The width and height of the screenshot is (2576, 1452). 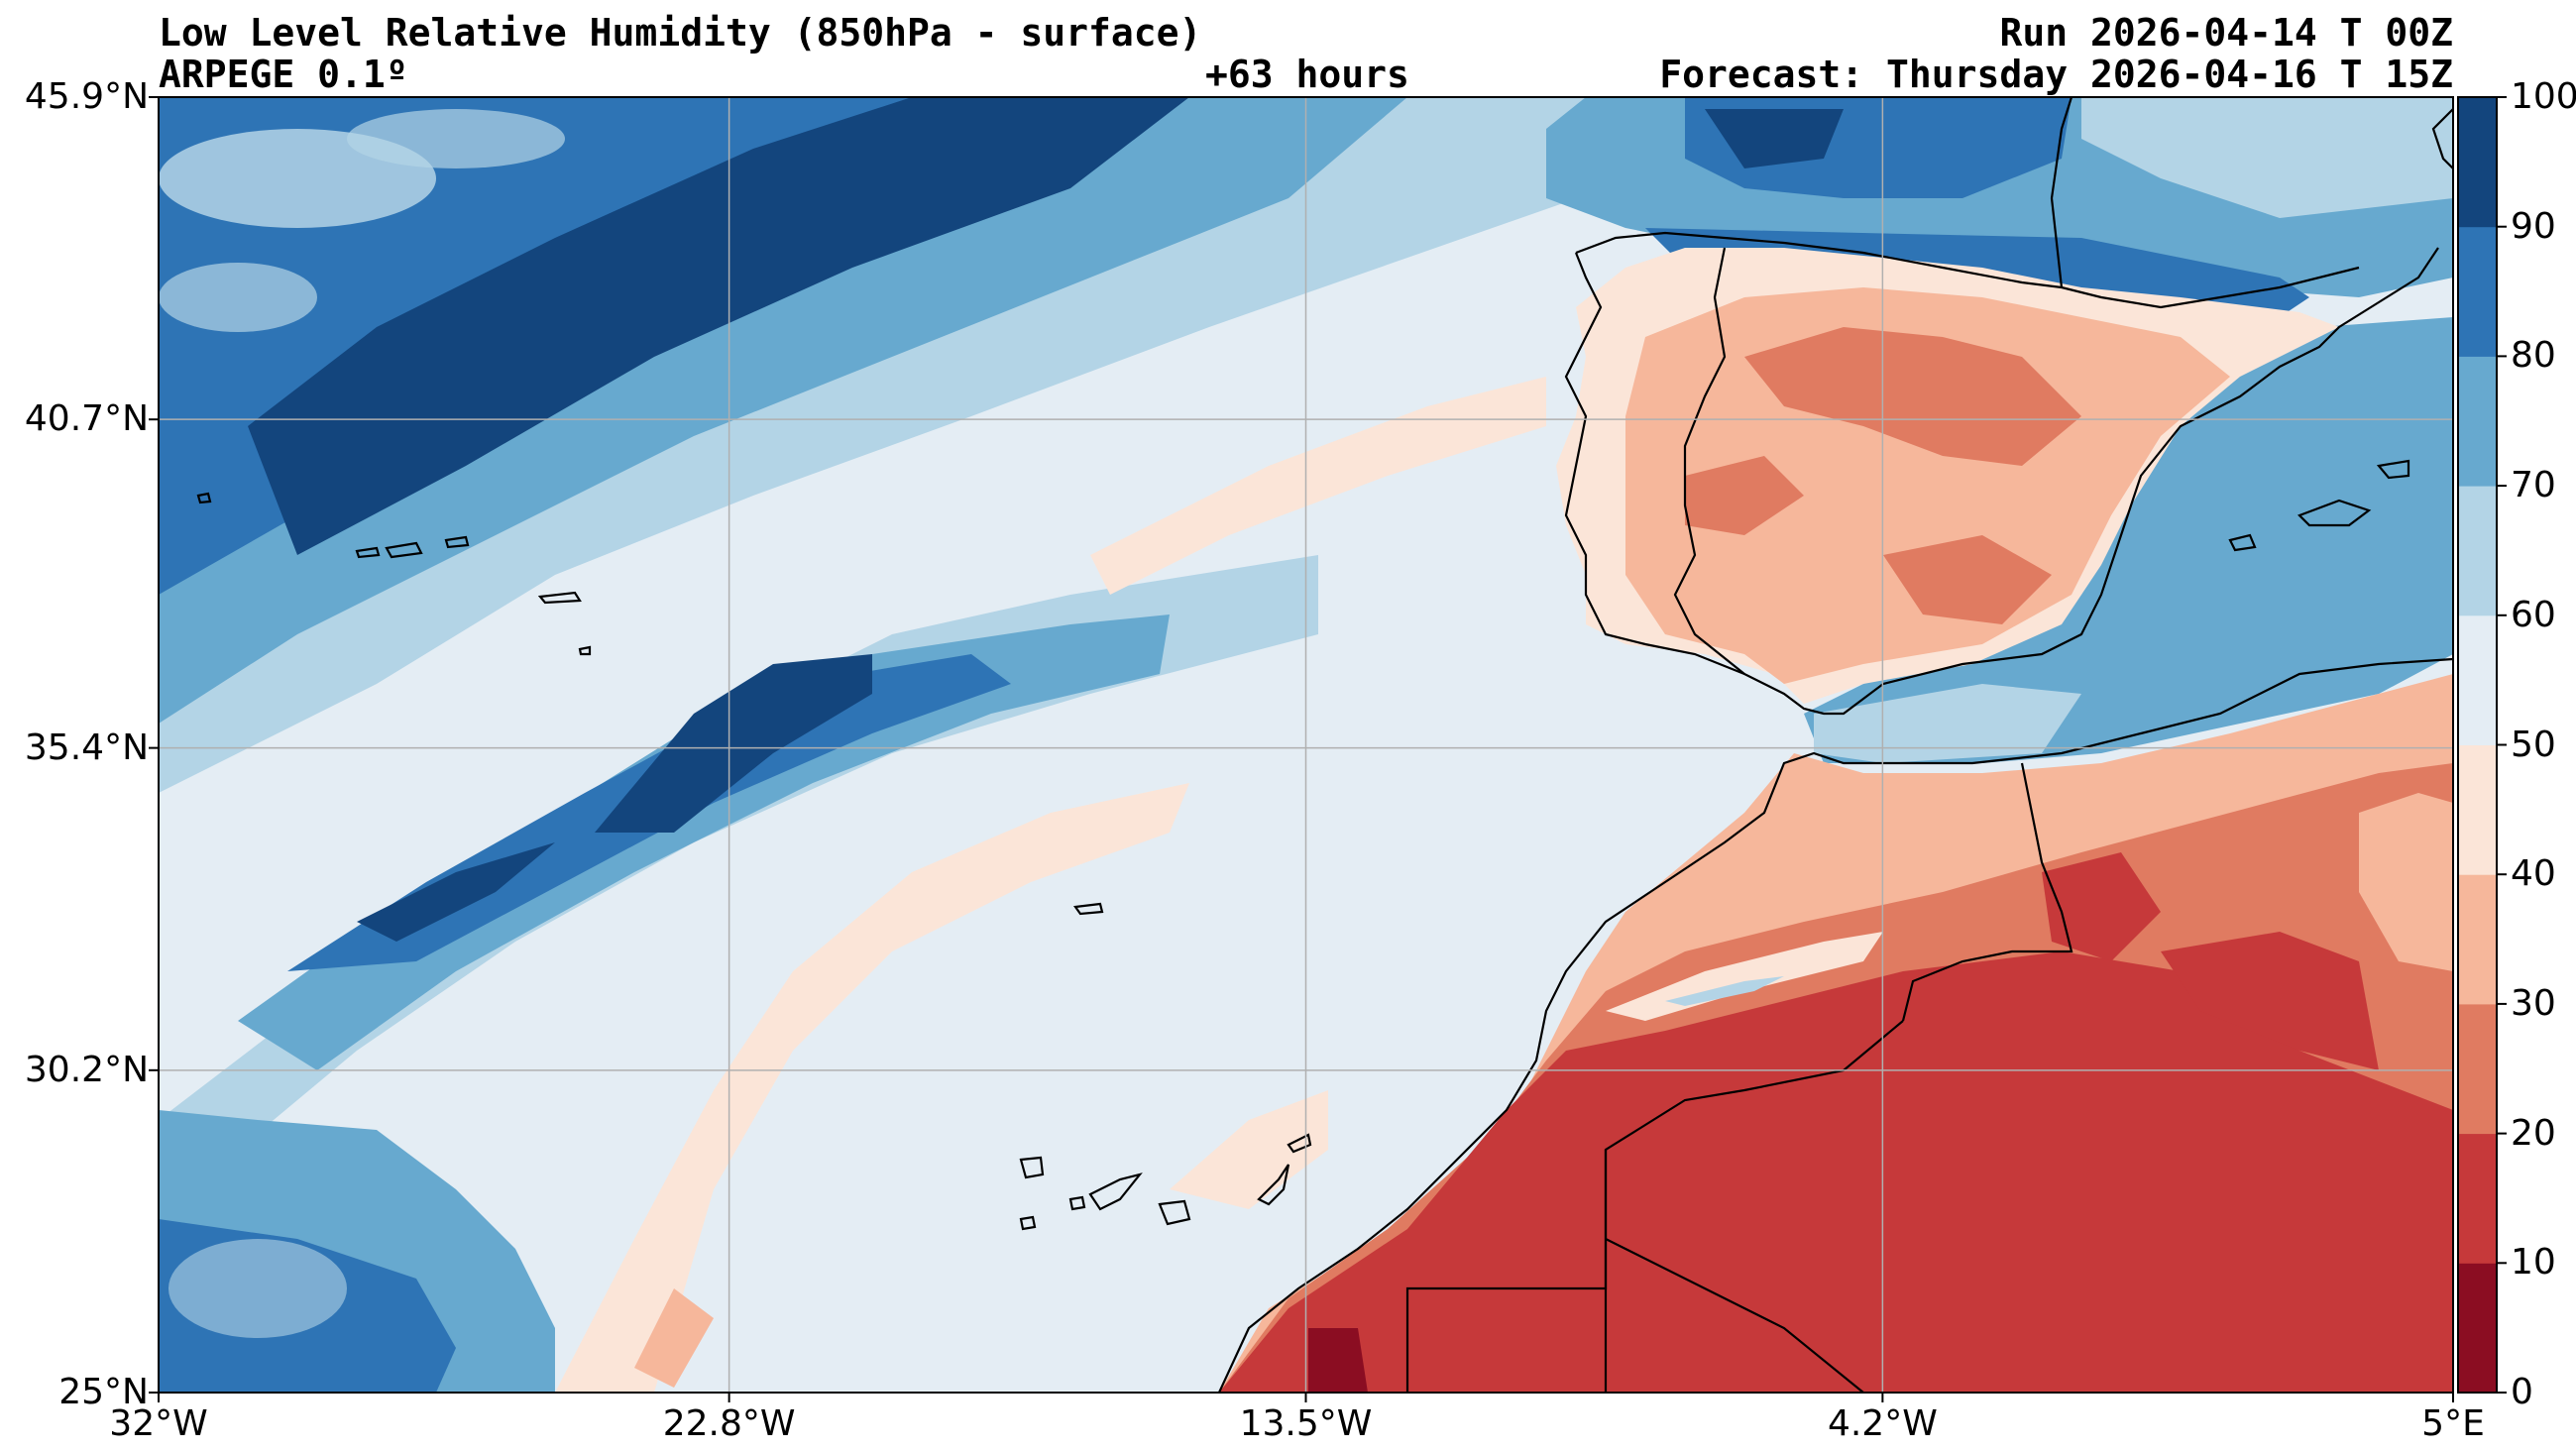 What do you see at coordinates (2442, 138) in the screenshot?
I see `corsica-edge` at bounding box center [2442, 138].